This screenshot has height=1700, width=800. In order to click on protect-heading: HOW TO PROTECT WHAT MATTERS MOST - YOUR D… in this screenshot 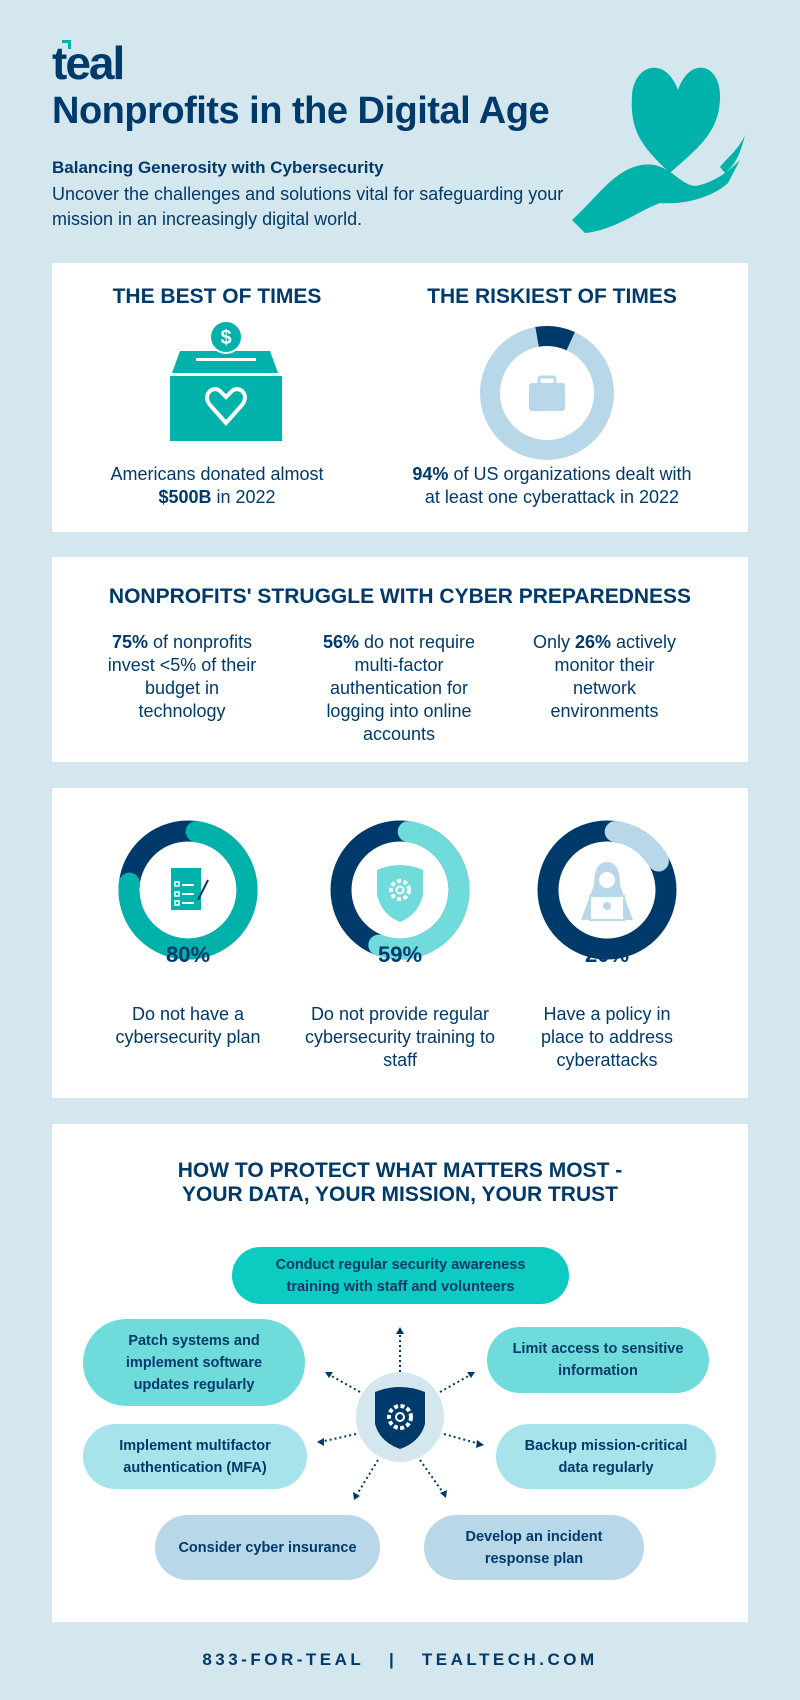, I will do `click(400, 1182)`.